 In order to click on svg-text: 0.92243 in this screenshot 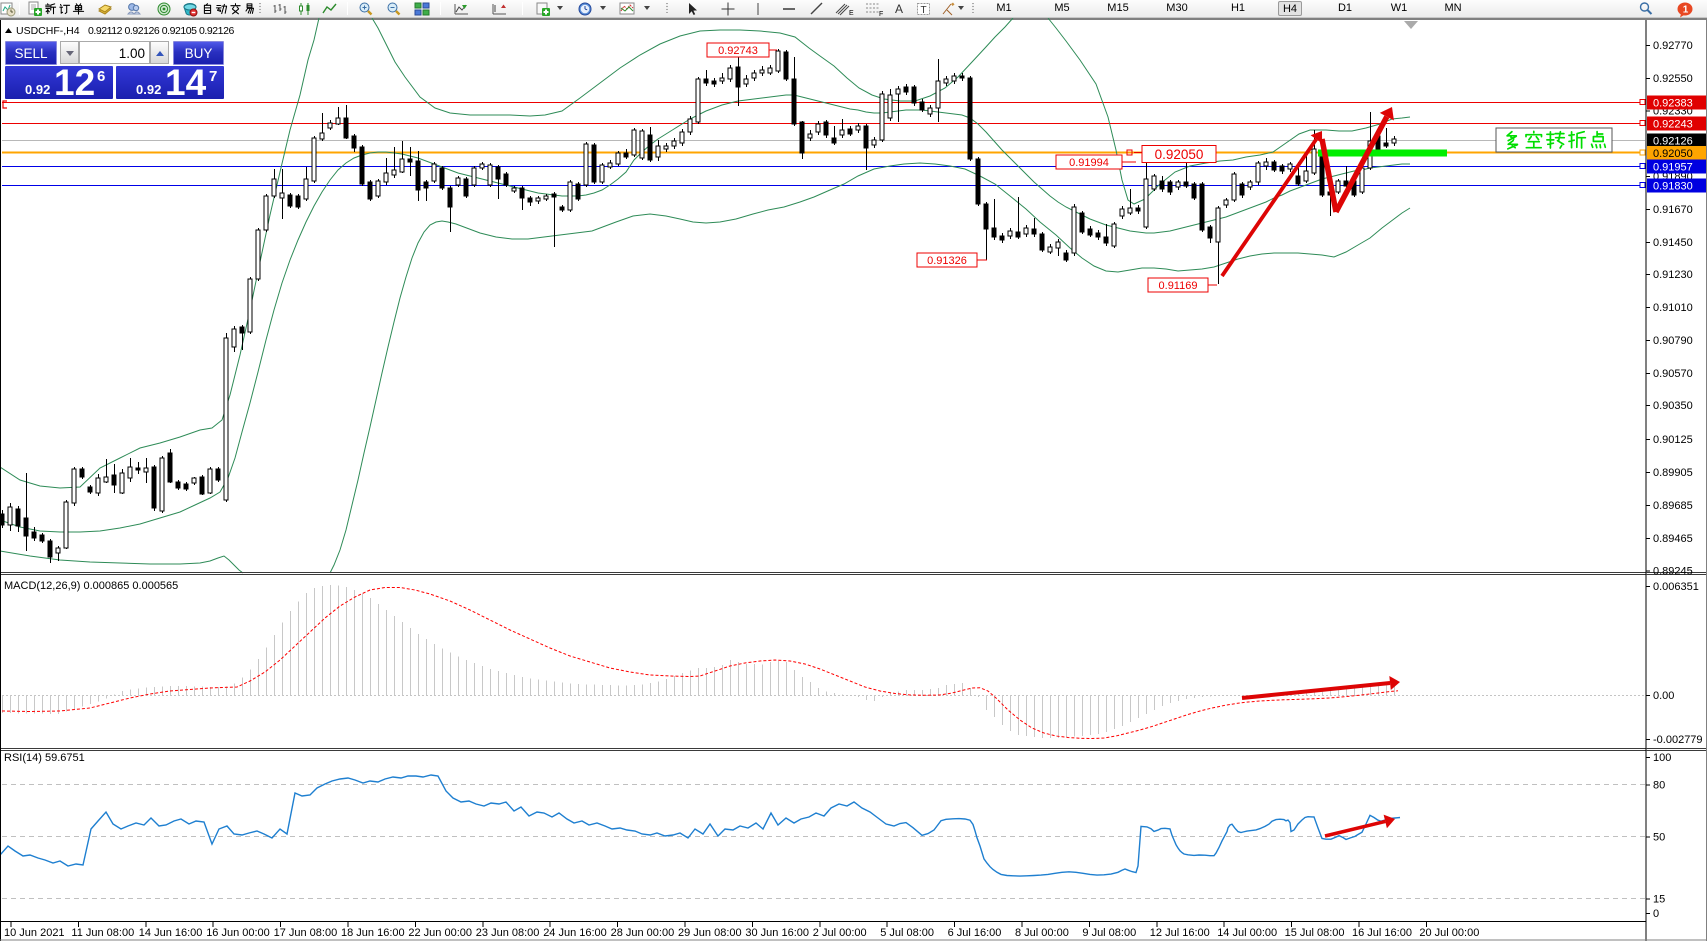, I will do `click(1673, 125)`.